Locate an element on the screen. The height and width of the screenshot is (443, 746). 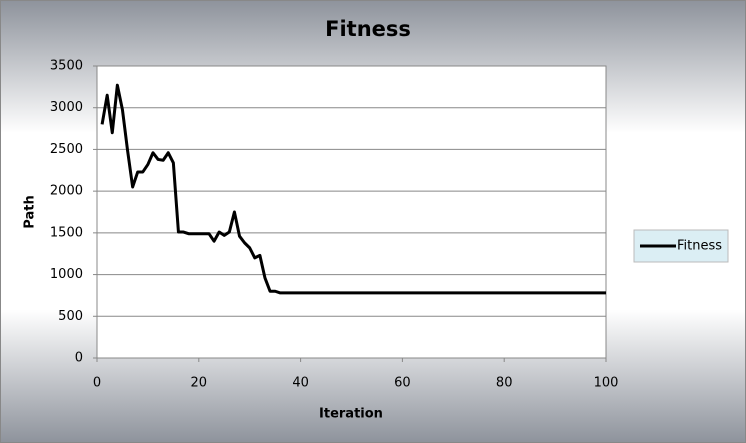
y-tick-label: 3000 is located at coordinates (66, 107).